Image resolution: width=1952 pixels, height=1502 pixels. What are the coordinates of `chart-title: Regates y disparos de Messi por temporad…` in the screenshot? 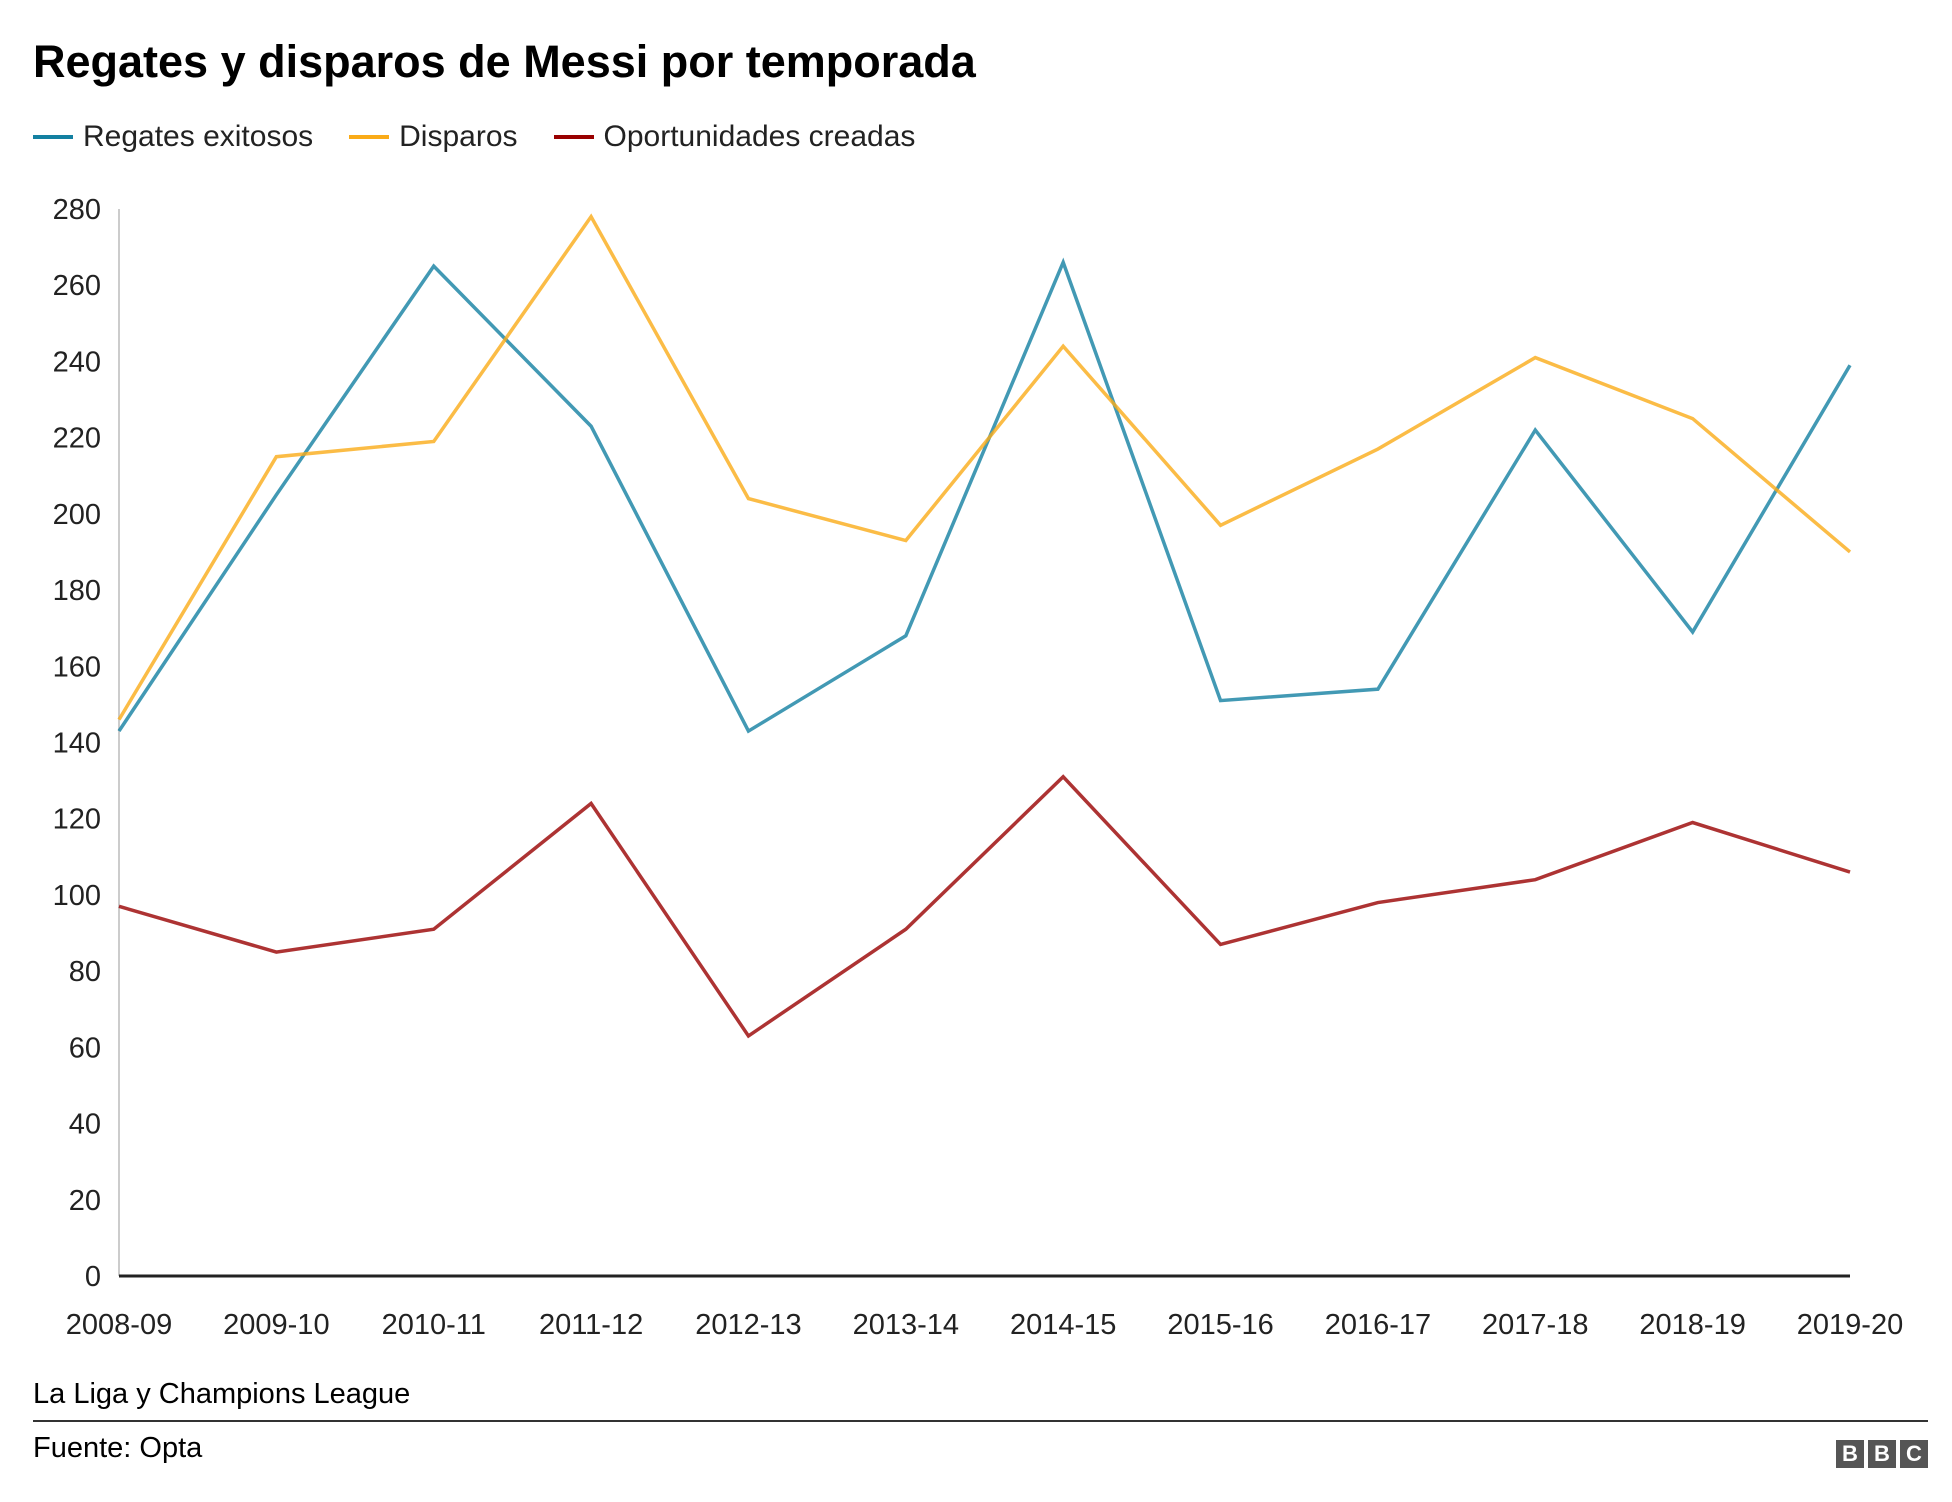 It's located at (504, 61).